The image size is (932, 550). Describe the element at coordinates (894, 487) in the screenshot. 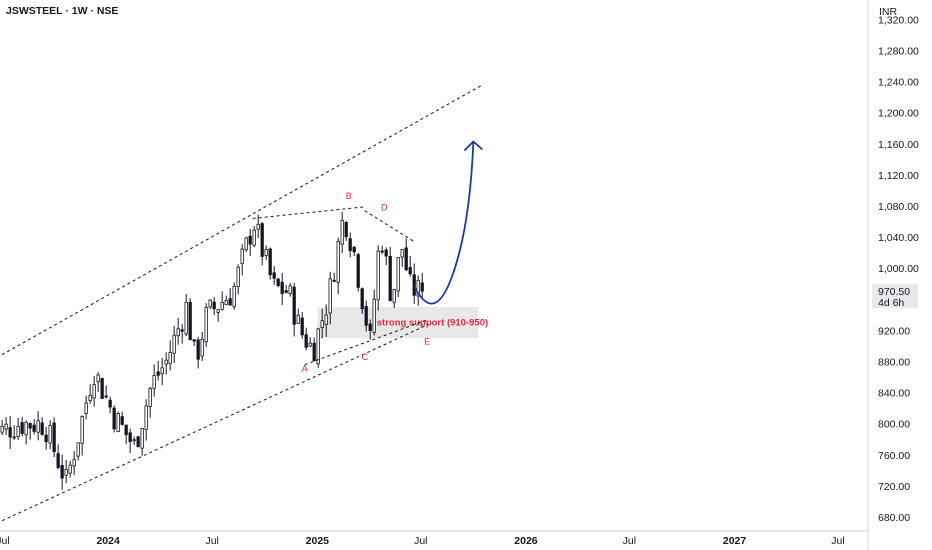

I see `y-tick-label: 720.00` at that location.